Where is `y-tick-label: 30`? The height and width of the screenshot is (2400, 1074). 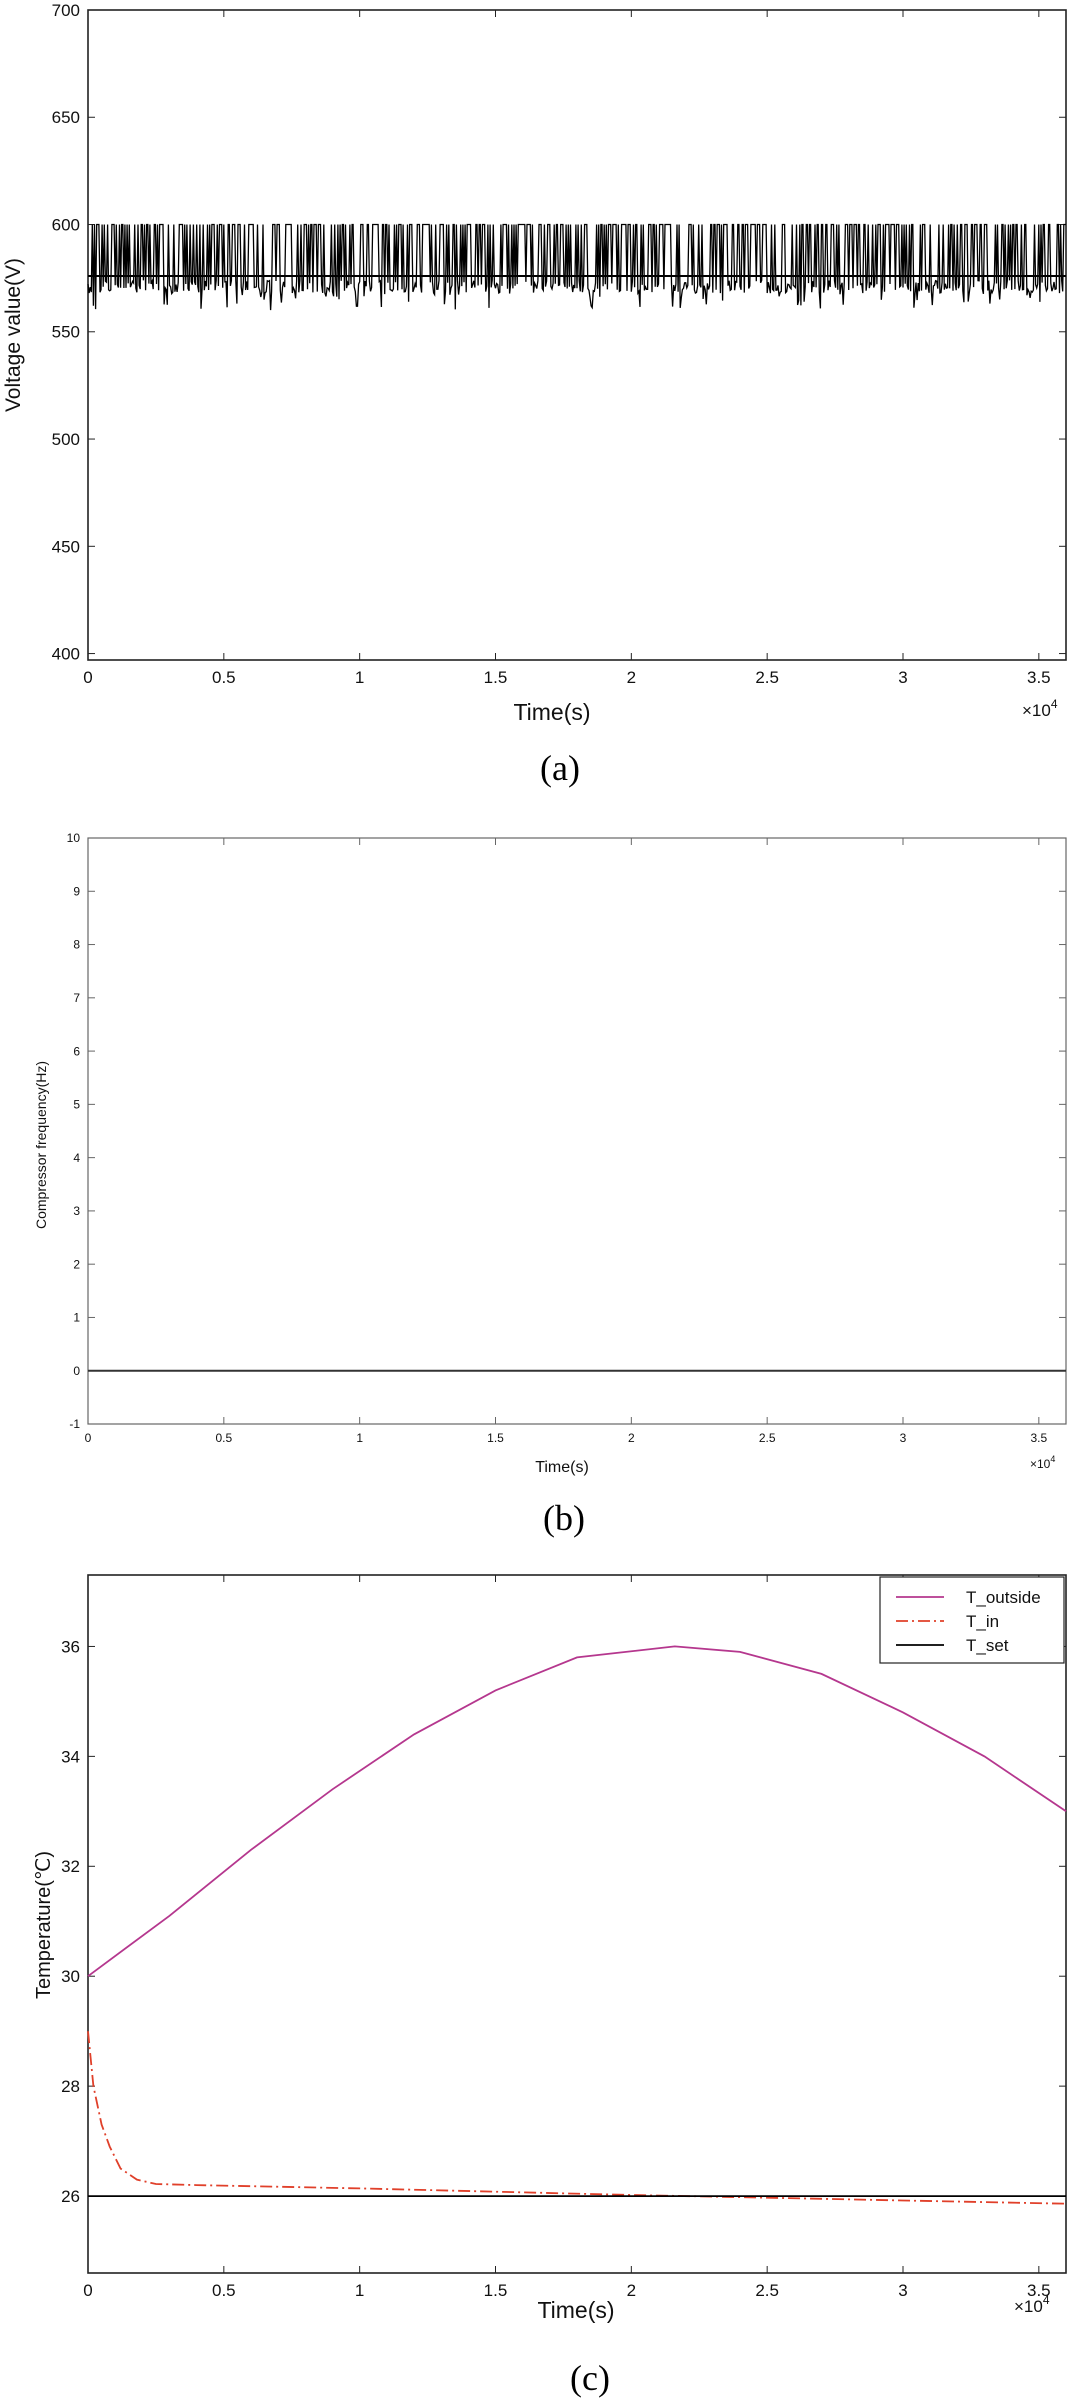 y-tick-label: 30 is located at coordinates (70, 1976).